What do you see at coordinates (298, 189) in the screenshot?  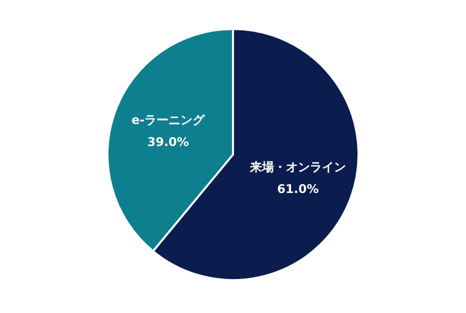 I see `data-label: 61.0%` at bounding box center [298, 189].